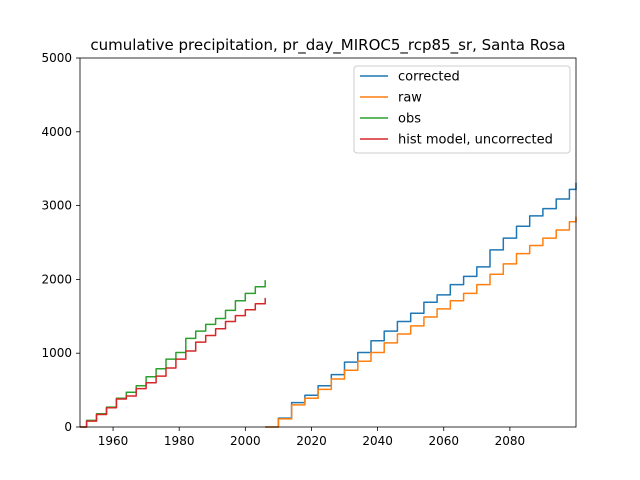 This screenshot has width=640, height=480. I want to click on x-tick-label: 2000, so click(245, 441).